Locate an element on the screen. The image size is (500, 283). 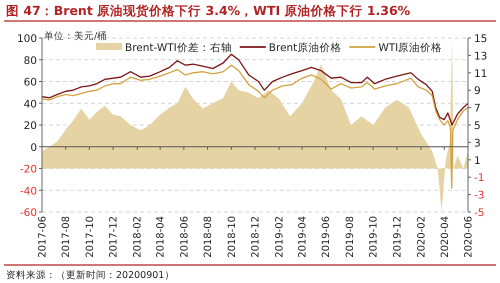
text: 资料来源：（更新时间：20200901） is located at coordinates (90, 275).